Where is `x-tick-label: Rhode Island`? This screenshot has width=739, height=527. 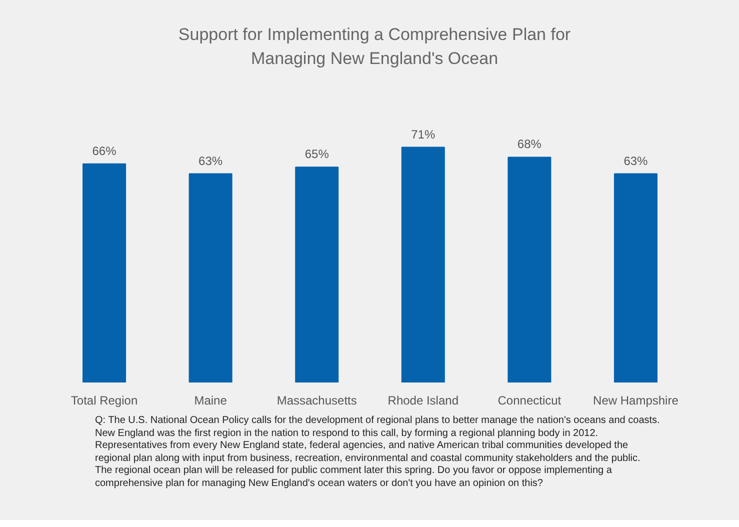 x-tick-label: Rhode Island is located at coordinates (423, 401).